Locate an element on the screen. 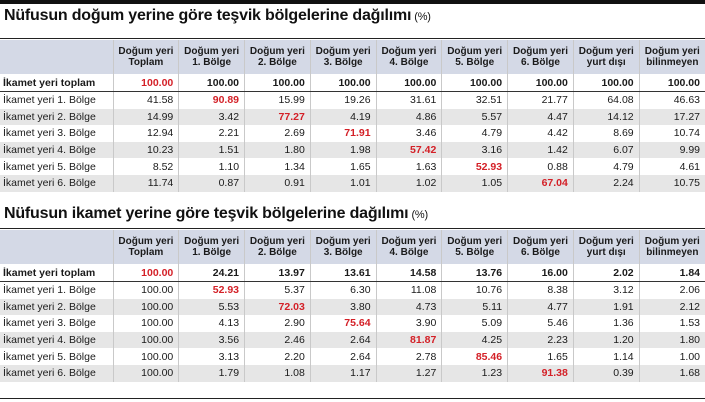  table-cell: 1.51 is located at coordinates (211, 150).